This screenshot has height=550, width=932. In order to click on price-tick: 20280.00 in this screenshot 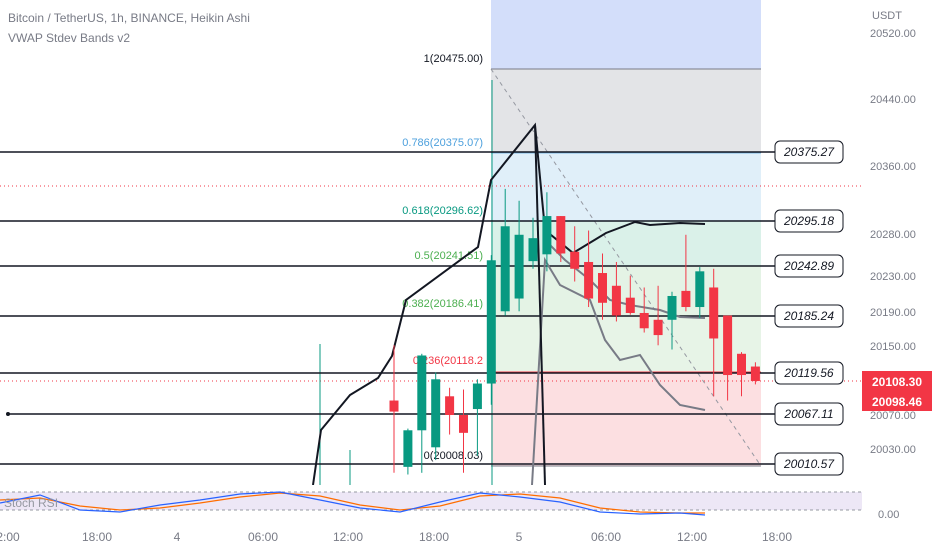, I will do `click(893, 235)`.